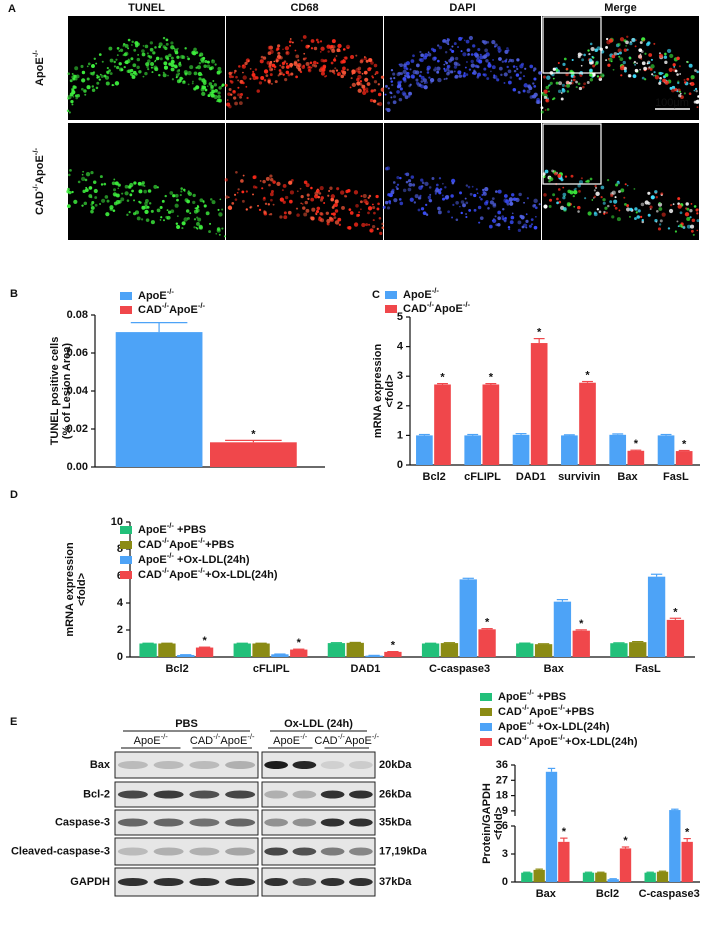 Image resolution: width=709 pixels, height=927 pixels. What do you see at coordinates (12, 9) in the screenshot?
I see `panel-letter: A` at bounding box center [12, 9].